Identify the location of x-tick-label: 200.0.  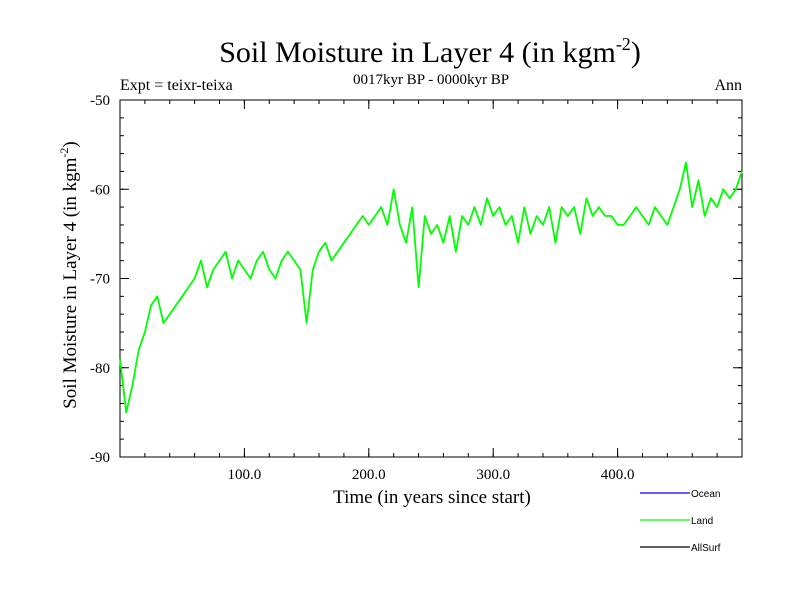
(369, 475).